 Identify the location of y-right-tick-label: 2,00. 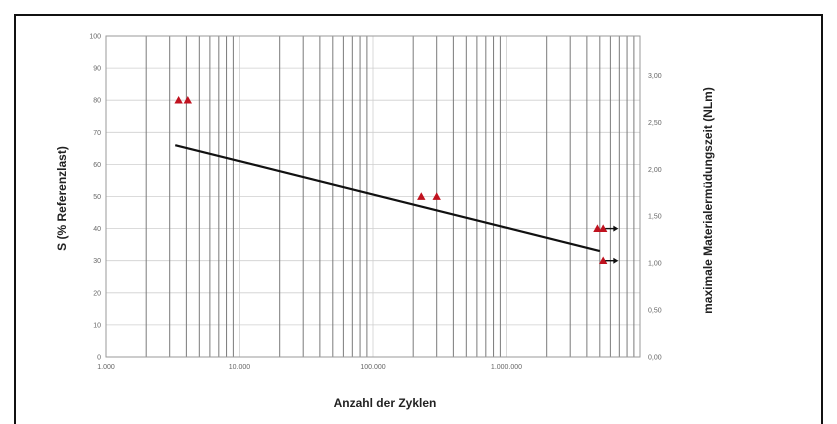
(655, 170).